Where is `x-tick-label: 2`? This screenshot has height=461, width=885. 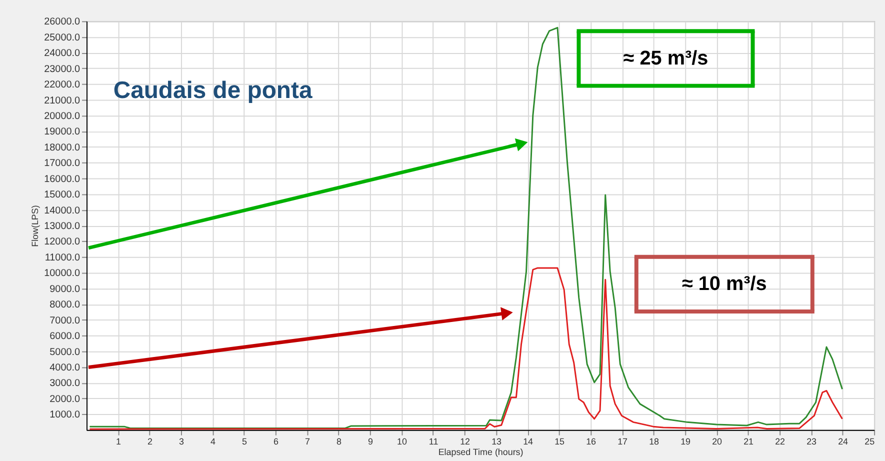
x-tick-label: 2 is located at coordinates (150, 441).